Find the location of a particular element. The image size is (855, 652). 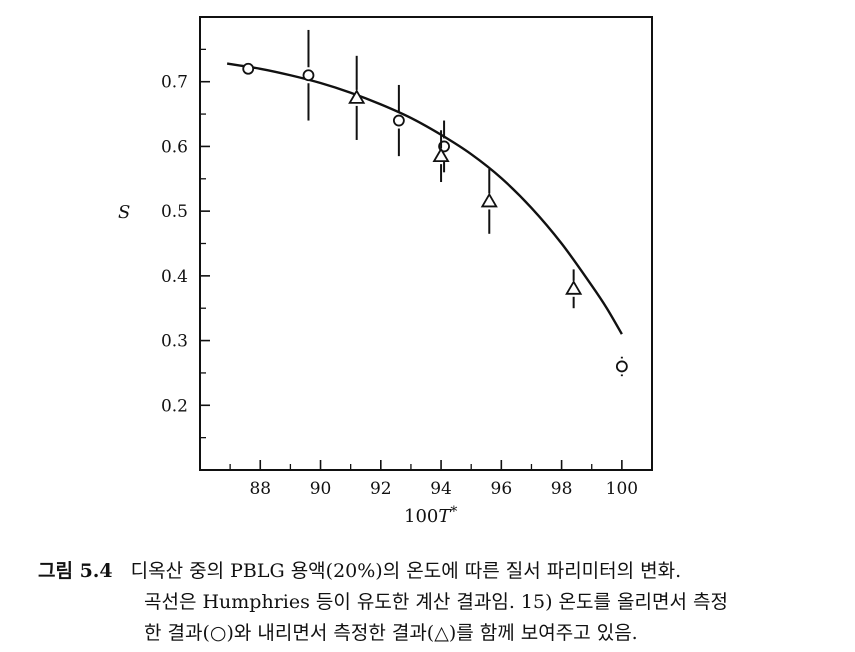

y-axis-label: S is located at coordinates (124, 212).